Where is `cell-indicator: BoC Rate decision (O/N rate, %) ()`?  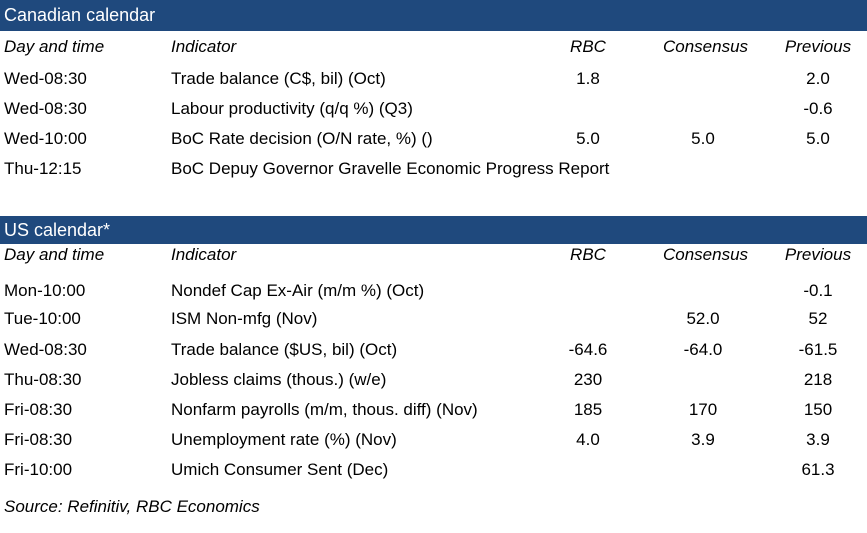 cell-indicator: BoC Rate decision (O/N rate, %) () is located at coordinates (302, 138).